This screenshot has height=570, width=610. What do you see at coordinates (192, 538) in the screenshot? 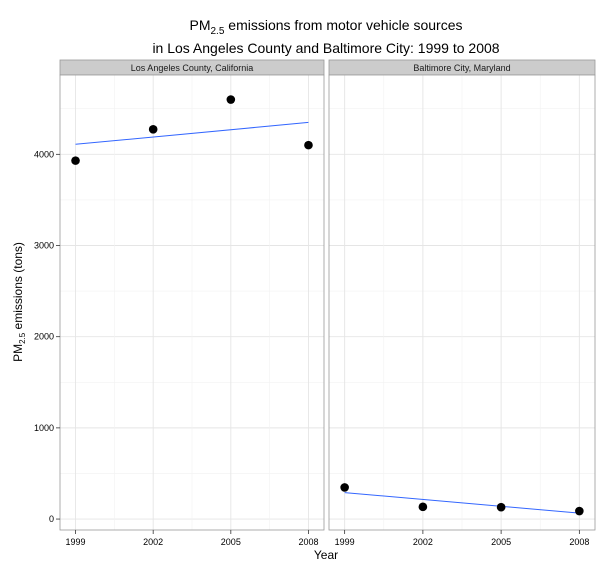
I see `x-axis-panel-1: 1999 2002 2005 2008` at bounding box center [192, 538].